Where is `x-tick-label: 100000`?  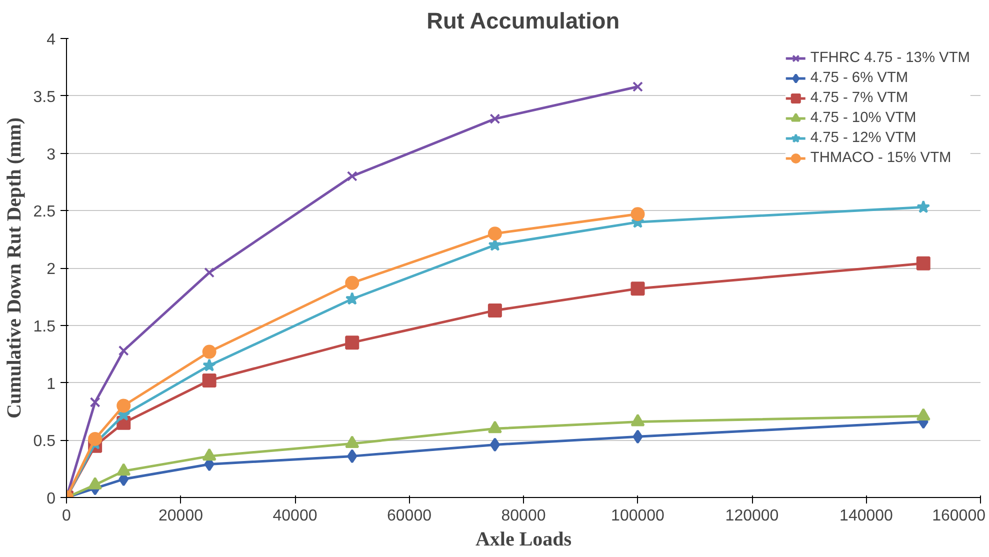 x-tick-label: 100000 is located at coordinates (638, 516).